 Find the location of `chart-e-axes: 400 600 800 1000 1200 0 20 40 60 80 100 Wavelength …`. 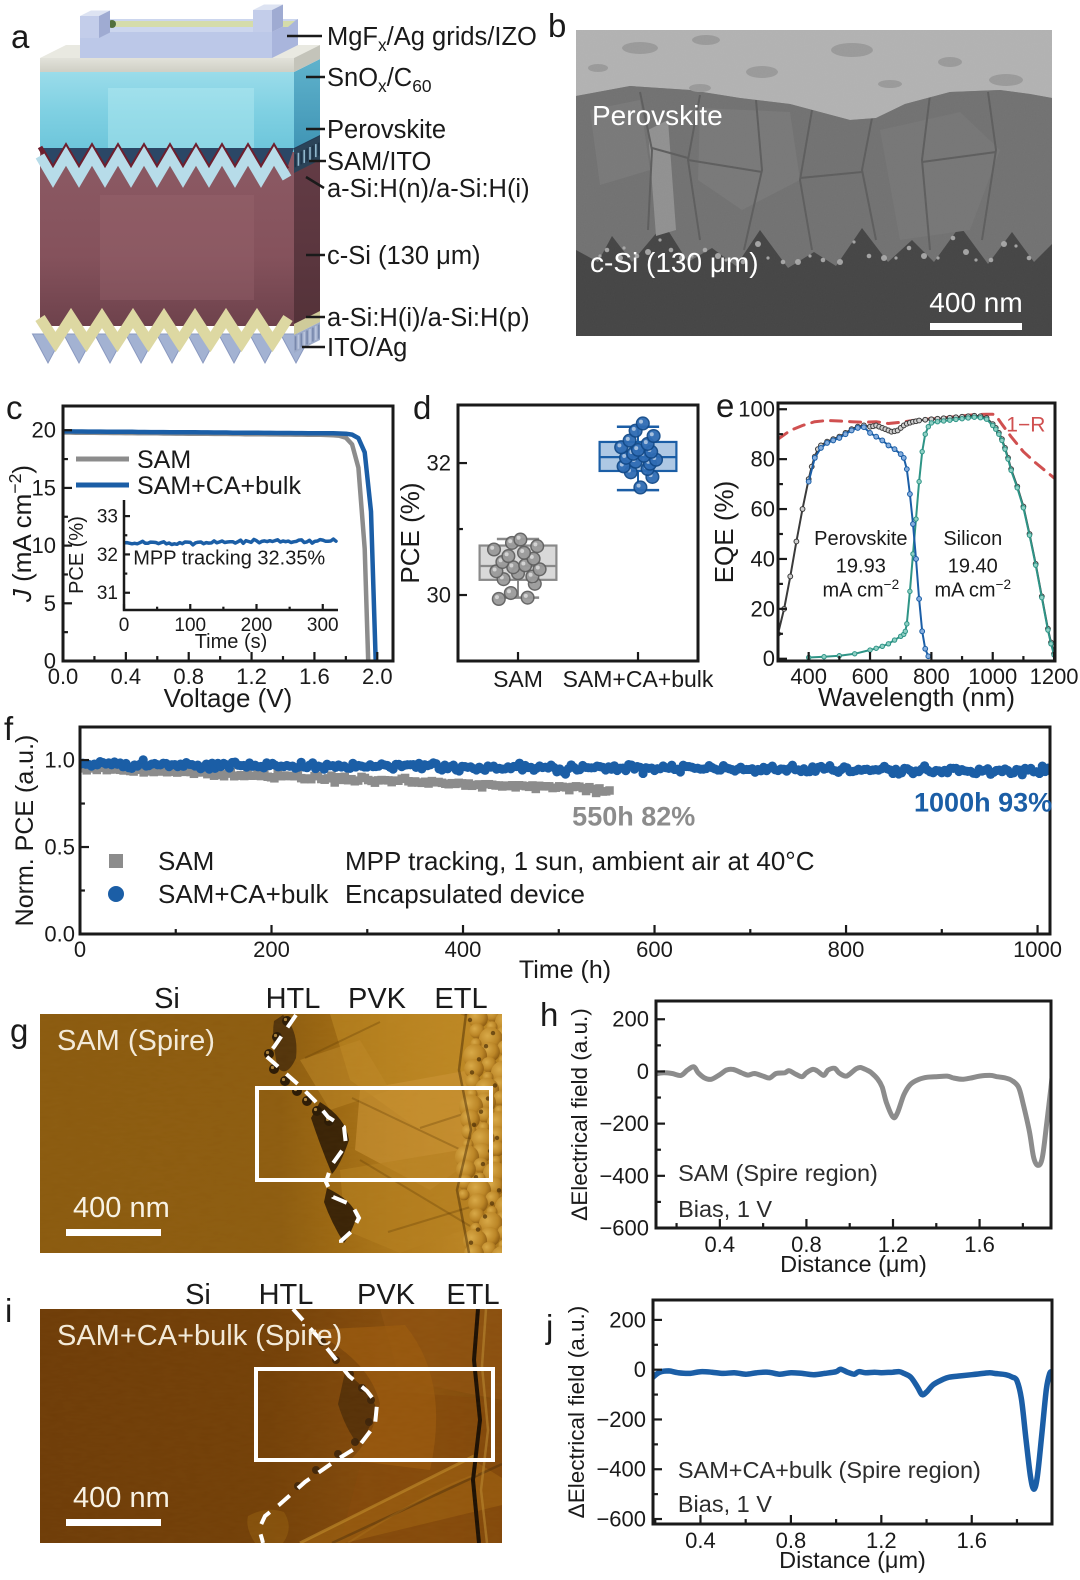

chart-e-axes: 400 600 800 1000 1200 0 20 40 60 80 100 Wavelength … is located at coordinates (894, 554).